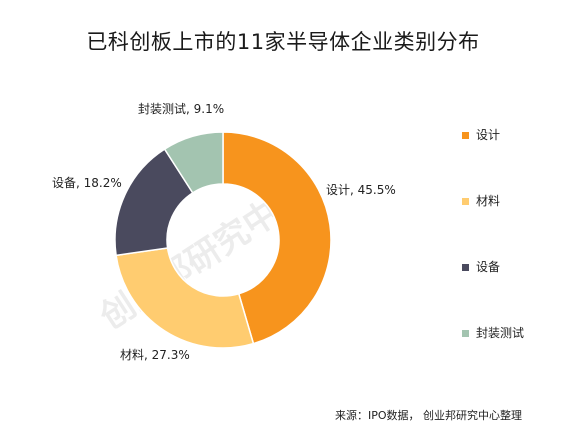 The width and height of the screenshot is (566, 447). What do you see at coordinates (155, 355) in the screenshot?
I see `data-label-2: 材料, 27.3%` at bounding box center [155, 355].